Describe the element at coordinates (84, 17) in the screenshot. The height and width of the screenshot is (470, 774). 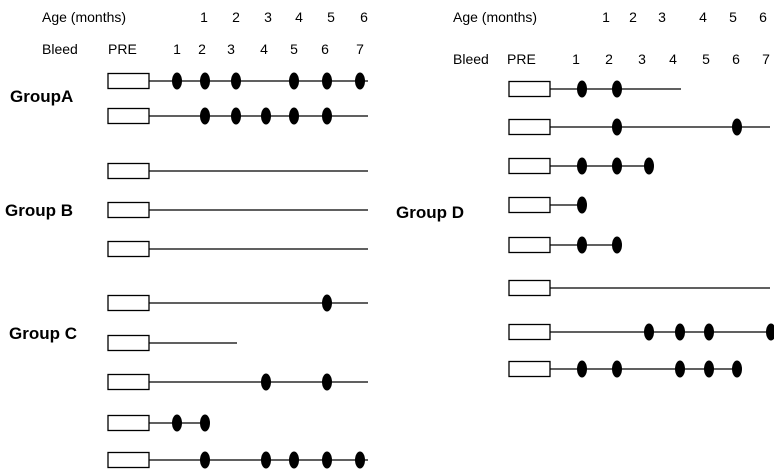
I see `left-age-axis-label: Age (months)` at that location.